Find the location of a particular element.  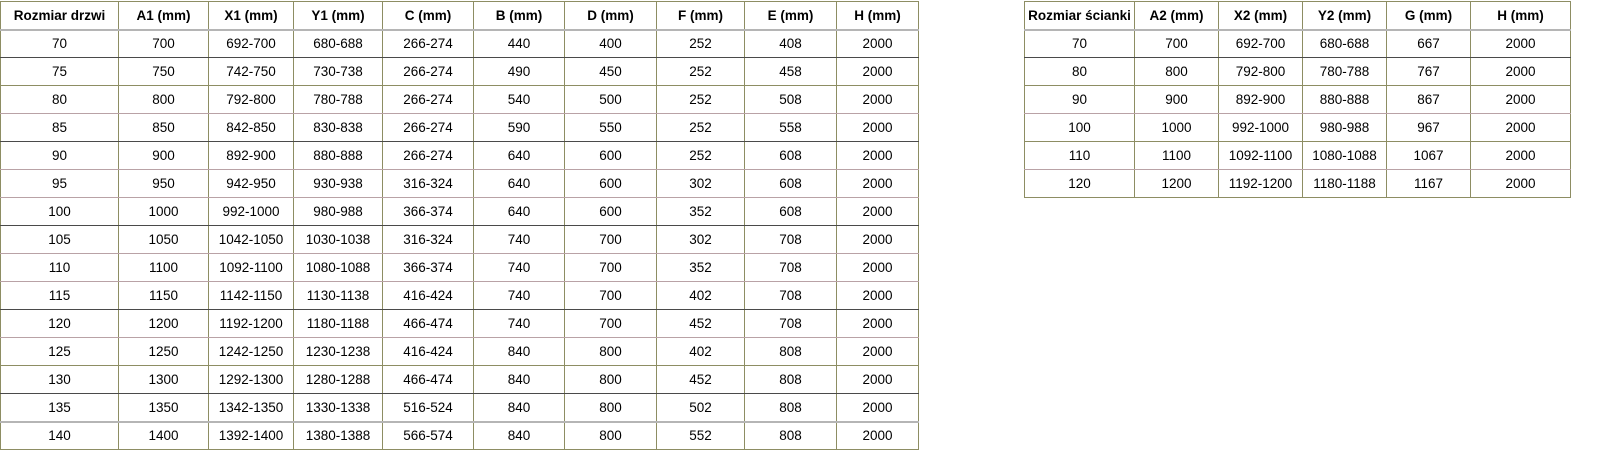

doors-cell-r4-c3: 880-888 is located at coordinates (338, 155).